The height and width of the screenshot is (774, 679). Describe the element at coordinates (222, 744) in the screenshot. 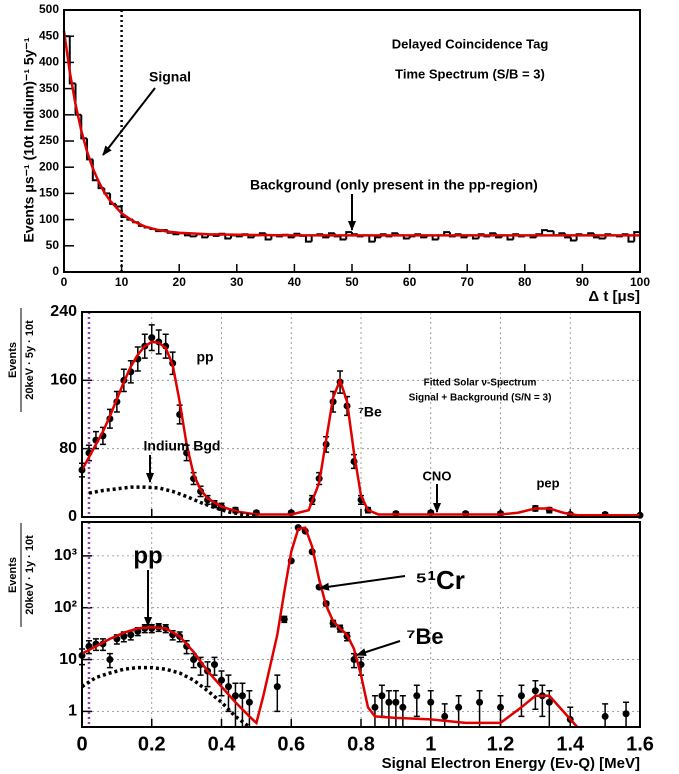

I see `x-tick-label: 0.4` at that location.